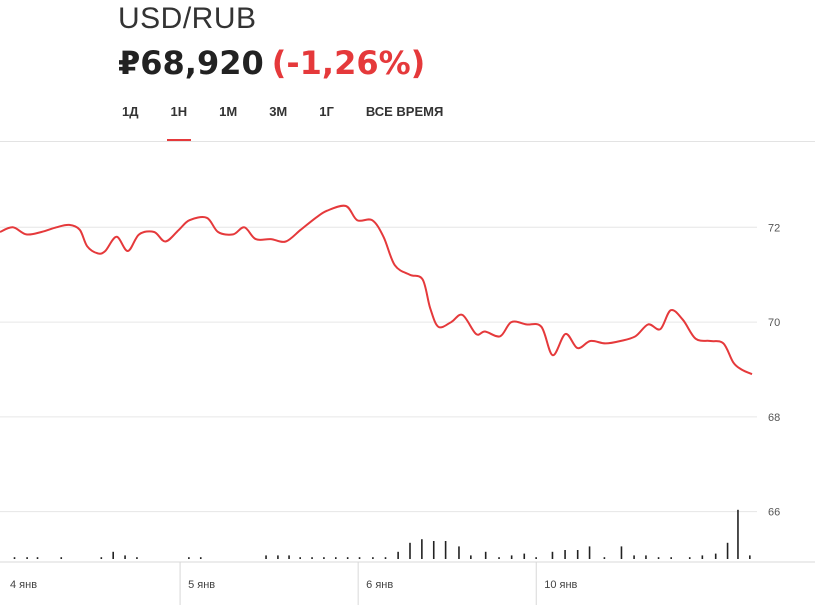 Image resolution: width=815 pixels, height=605 pixels. Describe the element at coordinates (130, 111) in the screenshot. I see `tab-1d: 1Д` at that location.